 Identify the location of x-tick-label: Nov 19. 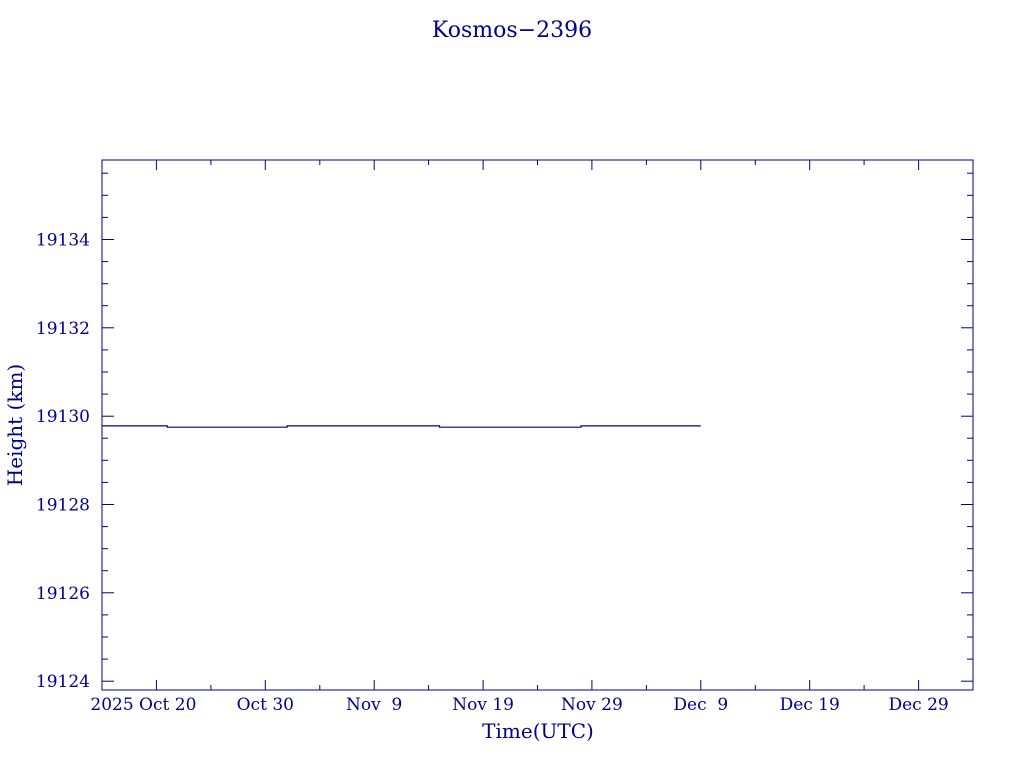
(483, 705).